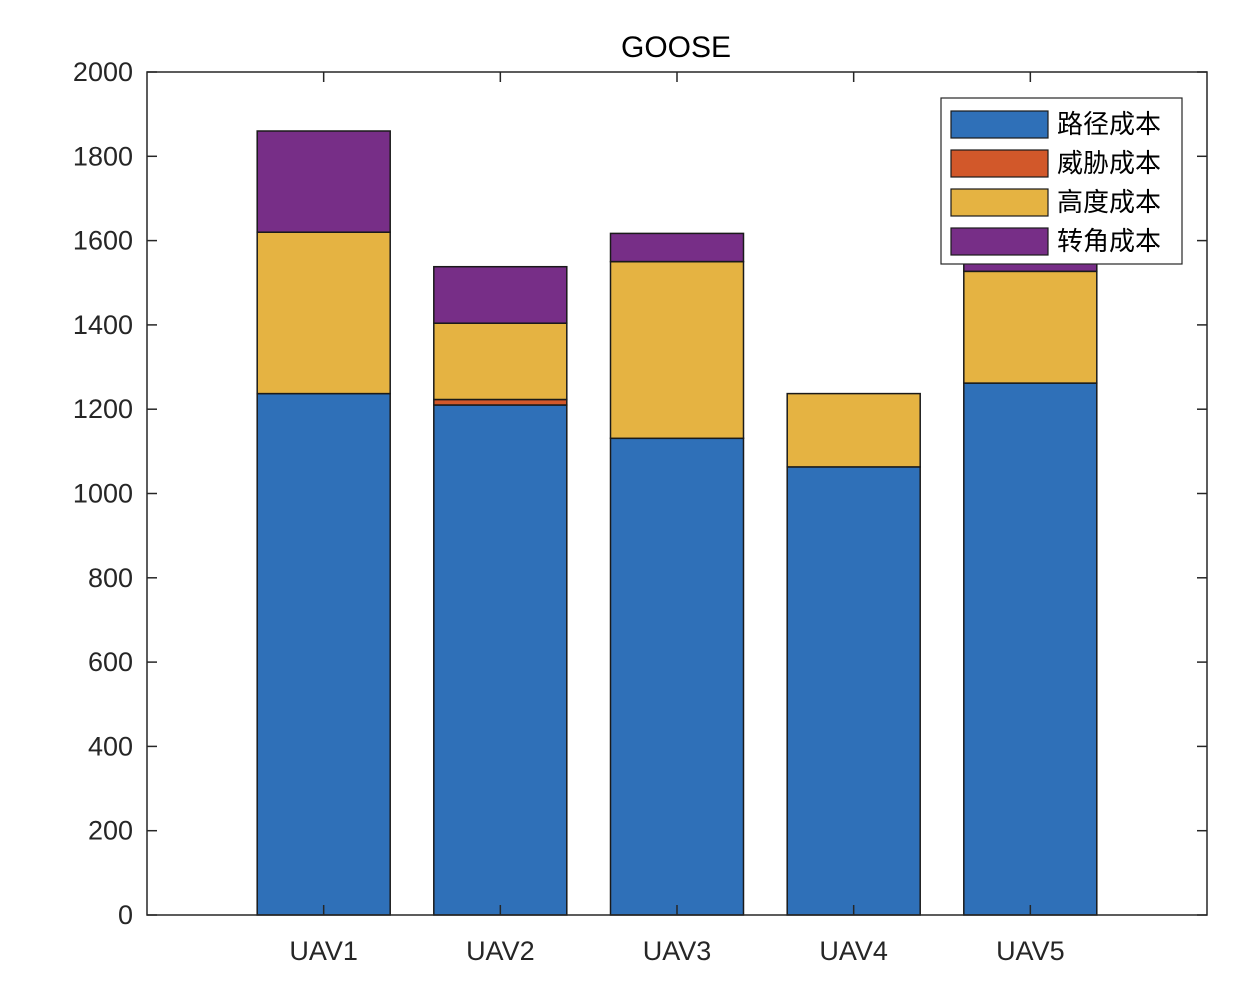  I want to click on legend-label-3: 高度成本, so click(1109, 203).